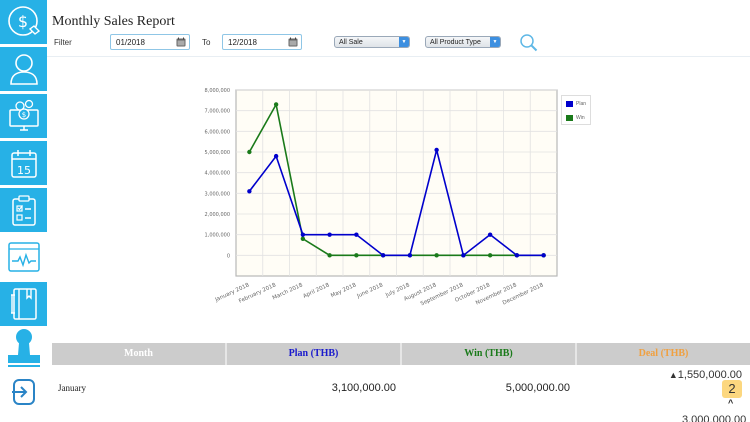 Image resolution: width=750 pixels, height=422 pixels. What do you see at coordinates (316, 291) in the screenshot?
I see `svg-text: April 2018` at bounding box center [316, 291].